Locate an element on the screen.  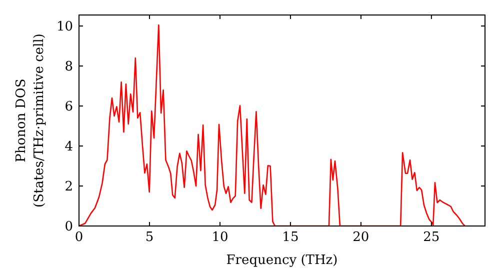
y-tick-label: 0 is located at coordinates (68, 227).